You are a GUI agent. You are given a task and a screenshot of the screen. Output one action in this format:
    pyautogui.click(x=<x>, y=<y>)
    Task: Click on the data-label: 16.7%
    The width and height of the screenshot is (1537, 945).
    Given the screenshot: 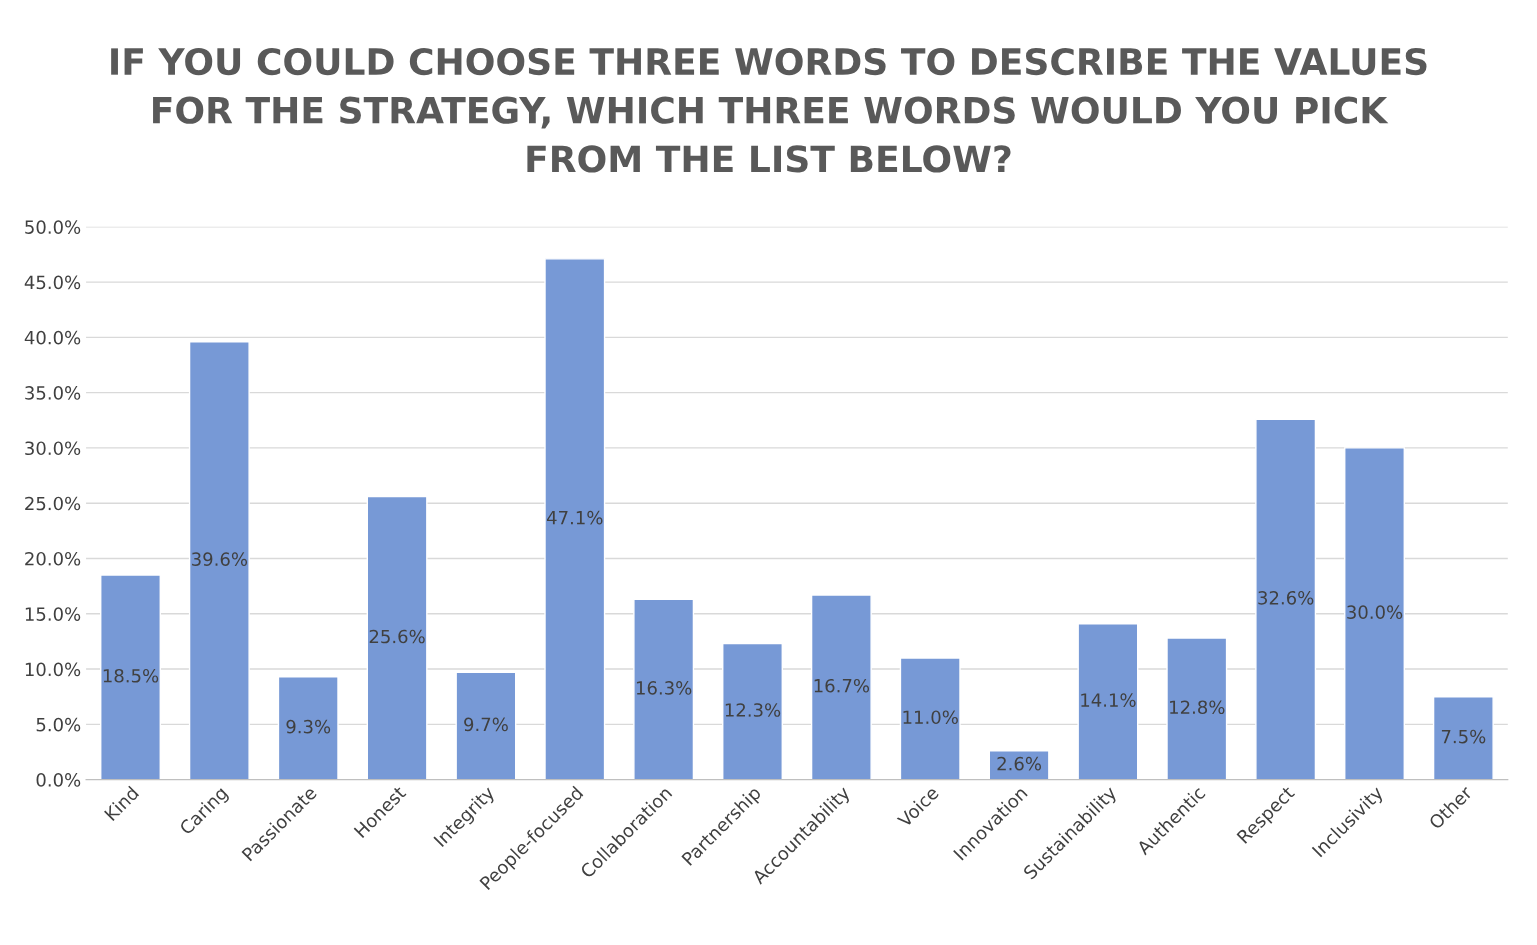 What is the action you would take?
    pyautogui.click(x=842, y=685)
    